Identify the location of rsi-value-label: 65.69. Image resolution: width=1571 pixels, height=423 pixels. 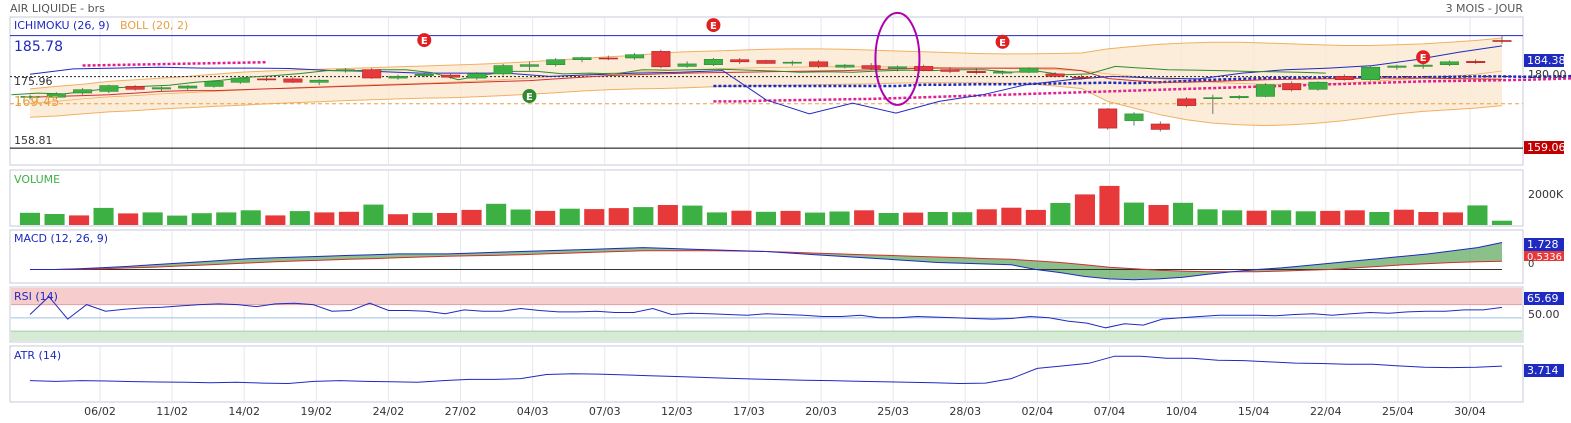
(1543, 298).